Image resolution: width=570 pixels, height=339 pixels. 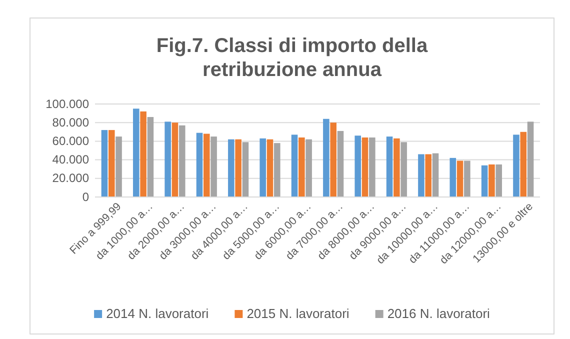 What do you see at coordinates (298, 313) in the screenshot?
I see `legend-label: 2015 N. lavoratori` at bounding box center [298, 313].